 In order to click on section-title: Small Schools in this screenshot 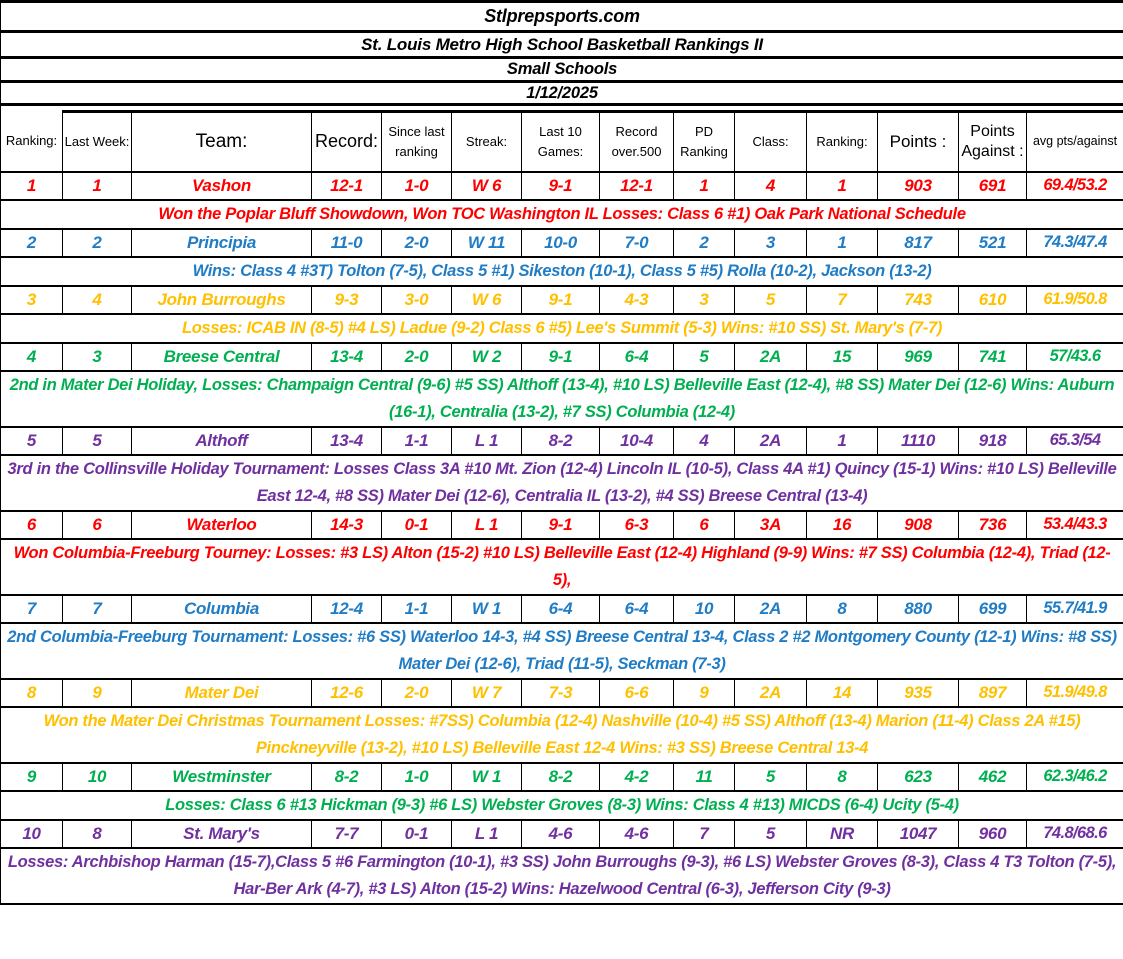, I will do `click(561, 69)`.